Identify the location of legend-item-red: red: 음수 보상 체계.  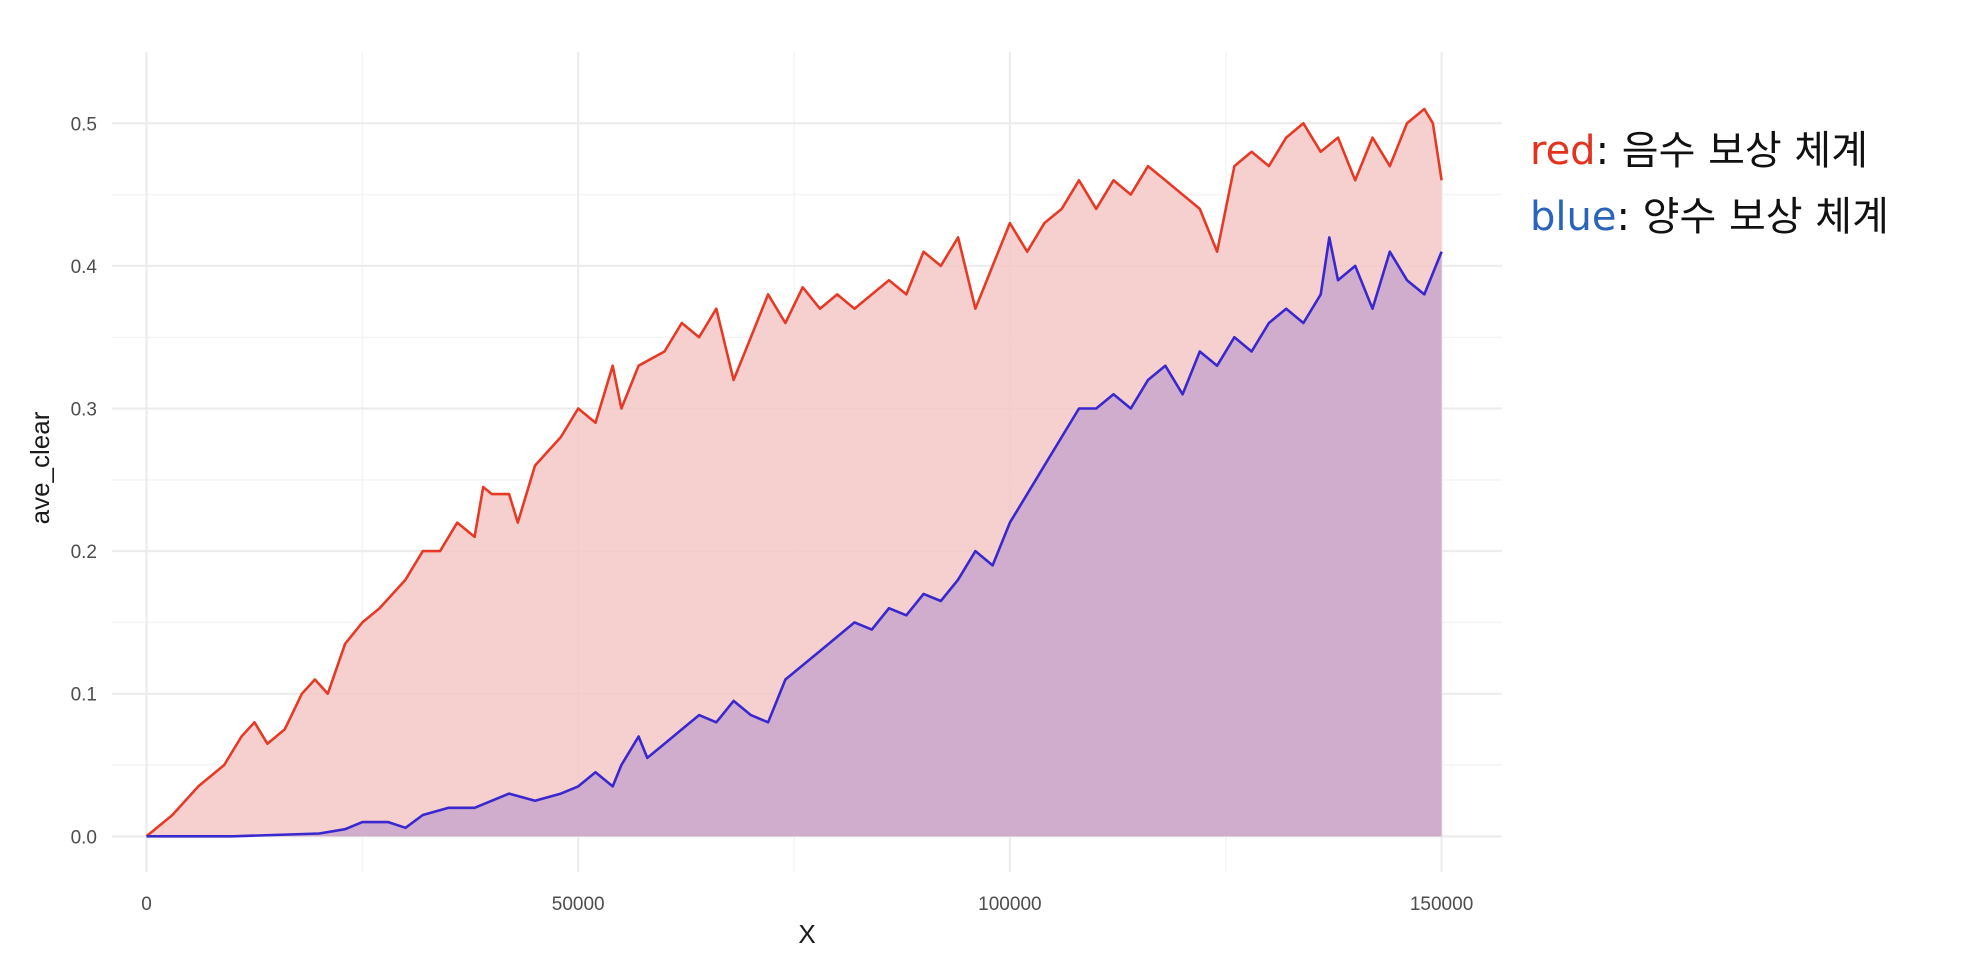
(1709, 151).